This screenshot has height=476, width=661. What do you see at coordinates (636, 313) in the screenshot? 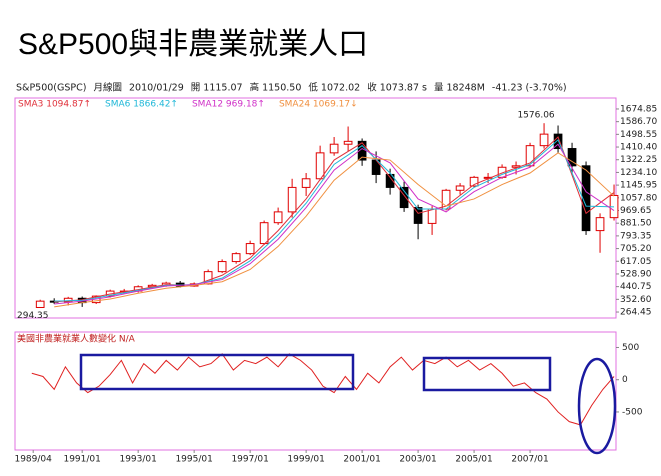
I see `y-tick-label: 264.45` at bounding box center [636, 313].